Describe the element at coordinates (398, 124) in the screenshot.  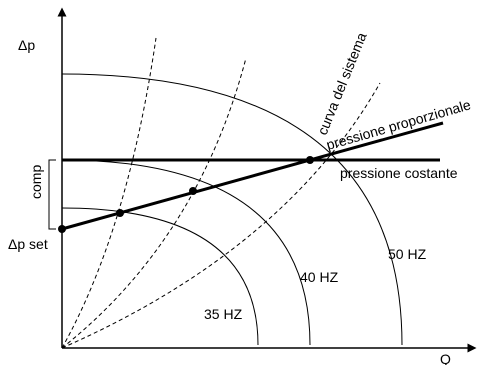
I see `proportional-pressure-label: pressione proporzionale` at that location.